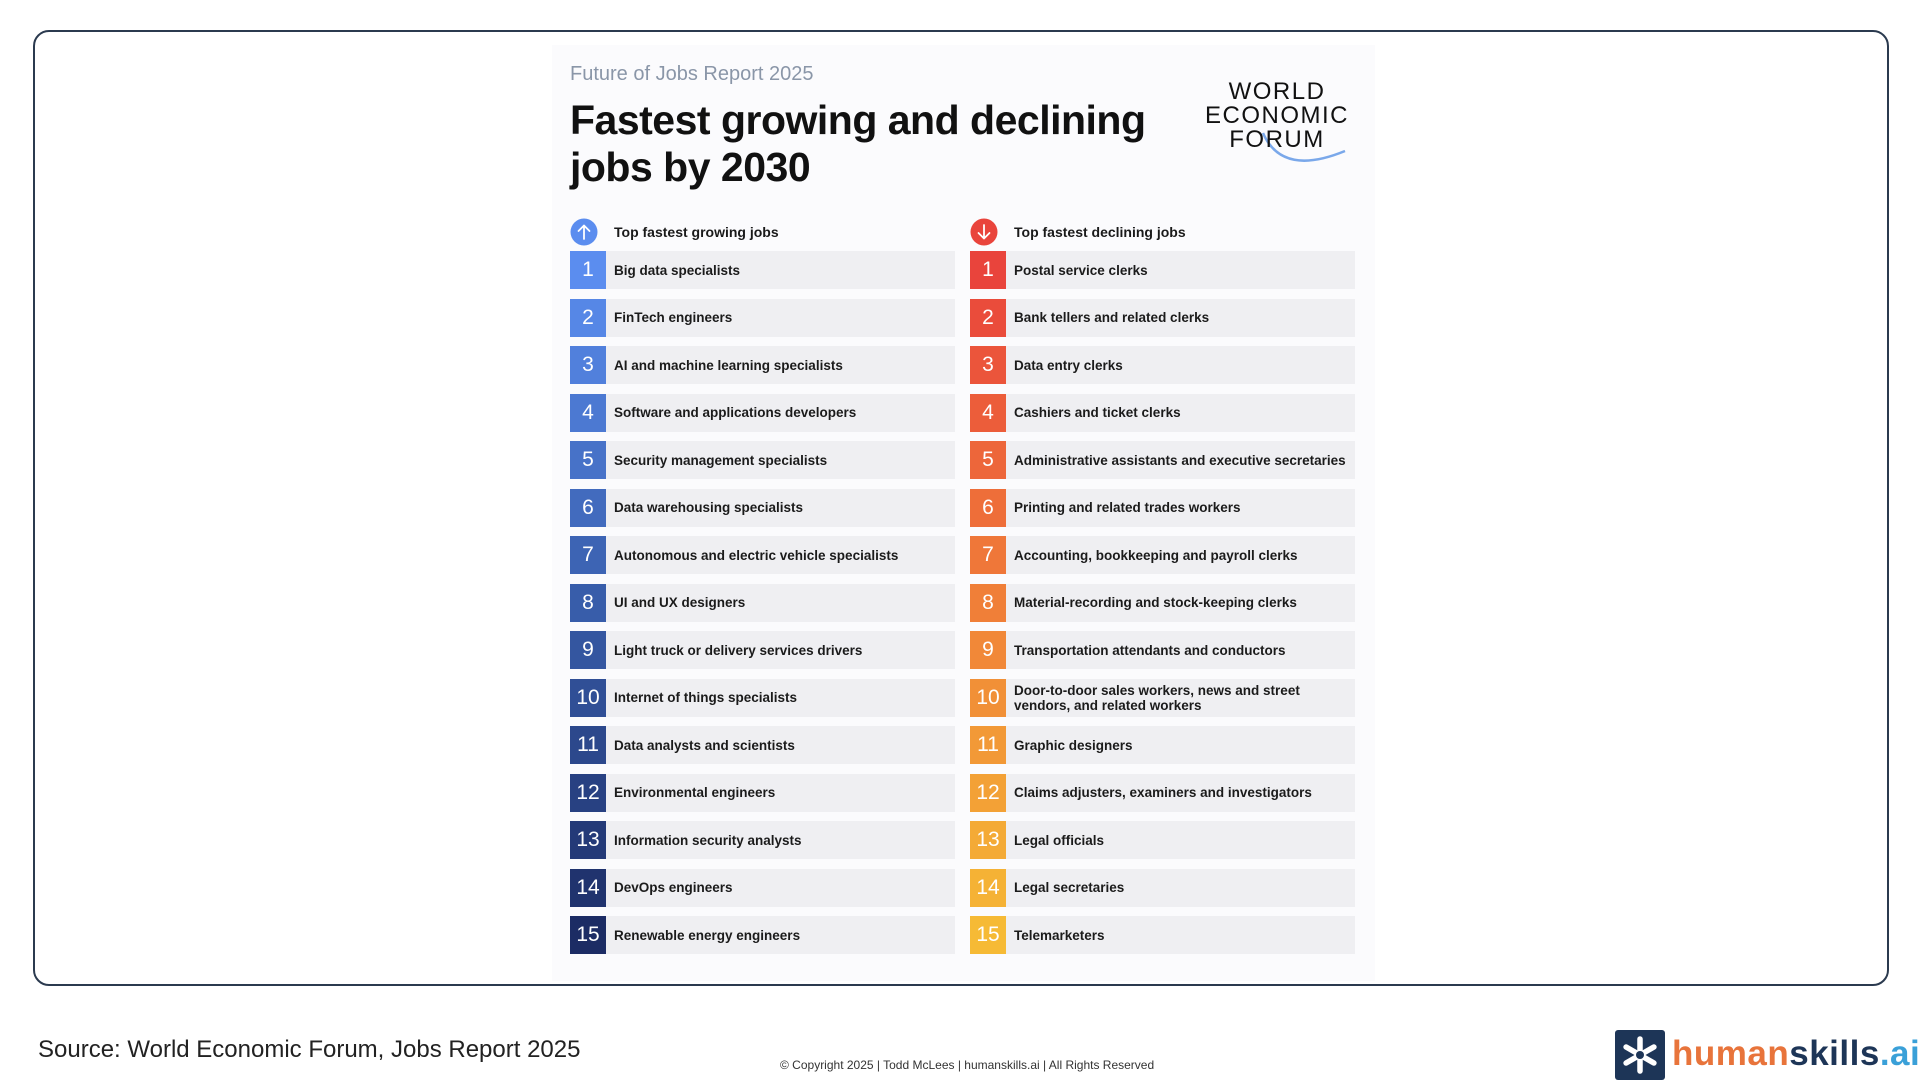 Image resolution: width=1920 pixels, height=1080 pixels. I want to click on rank-badge: 4, so click(588, 412).